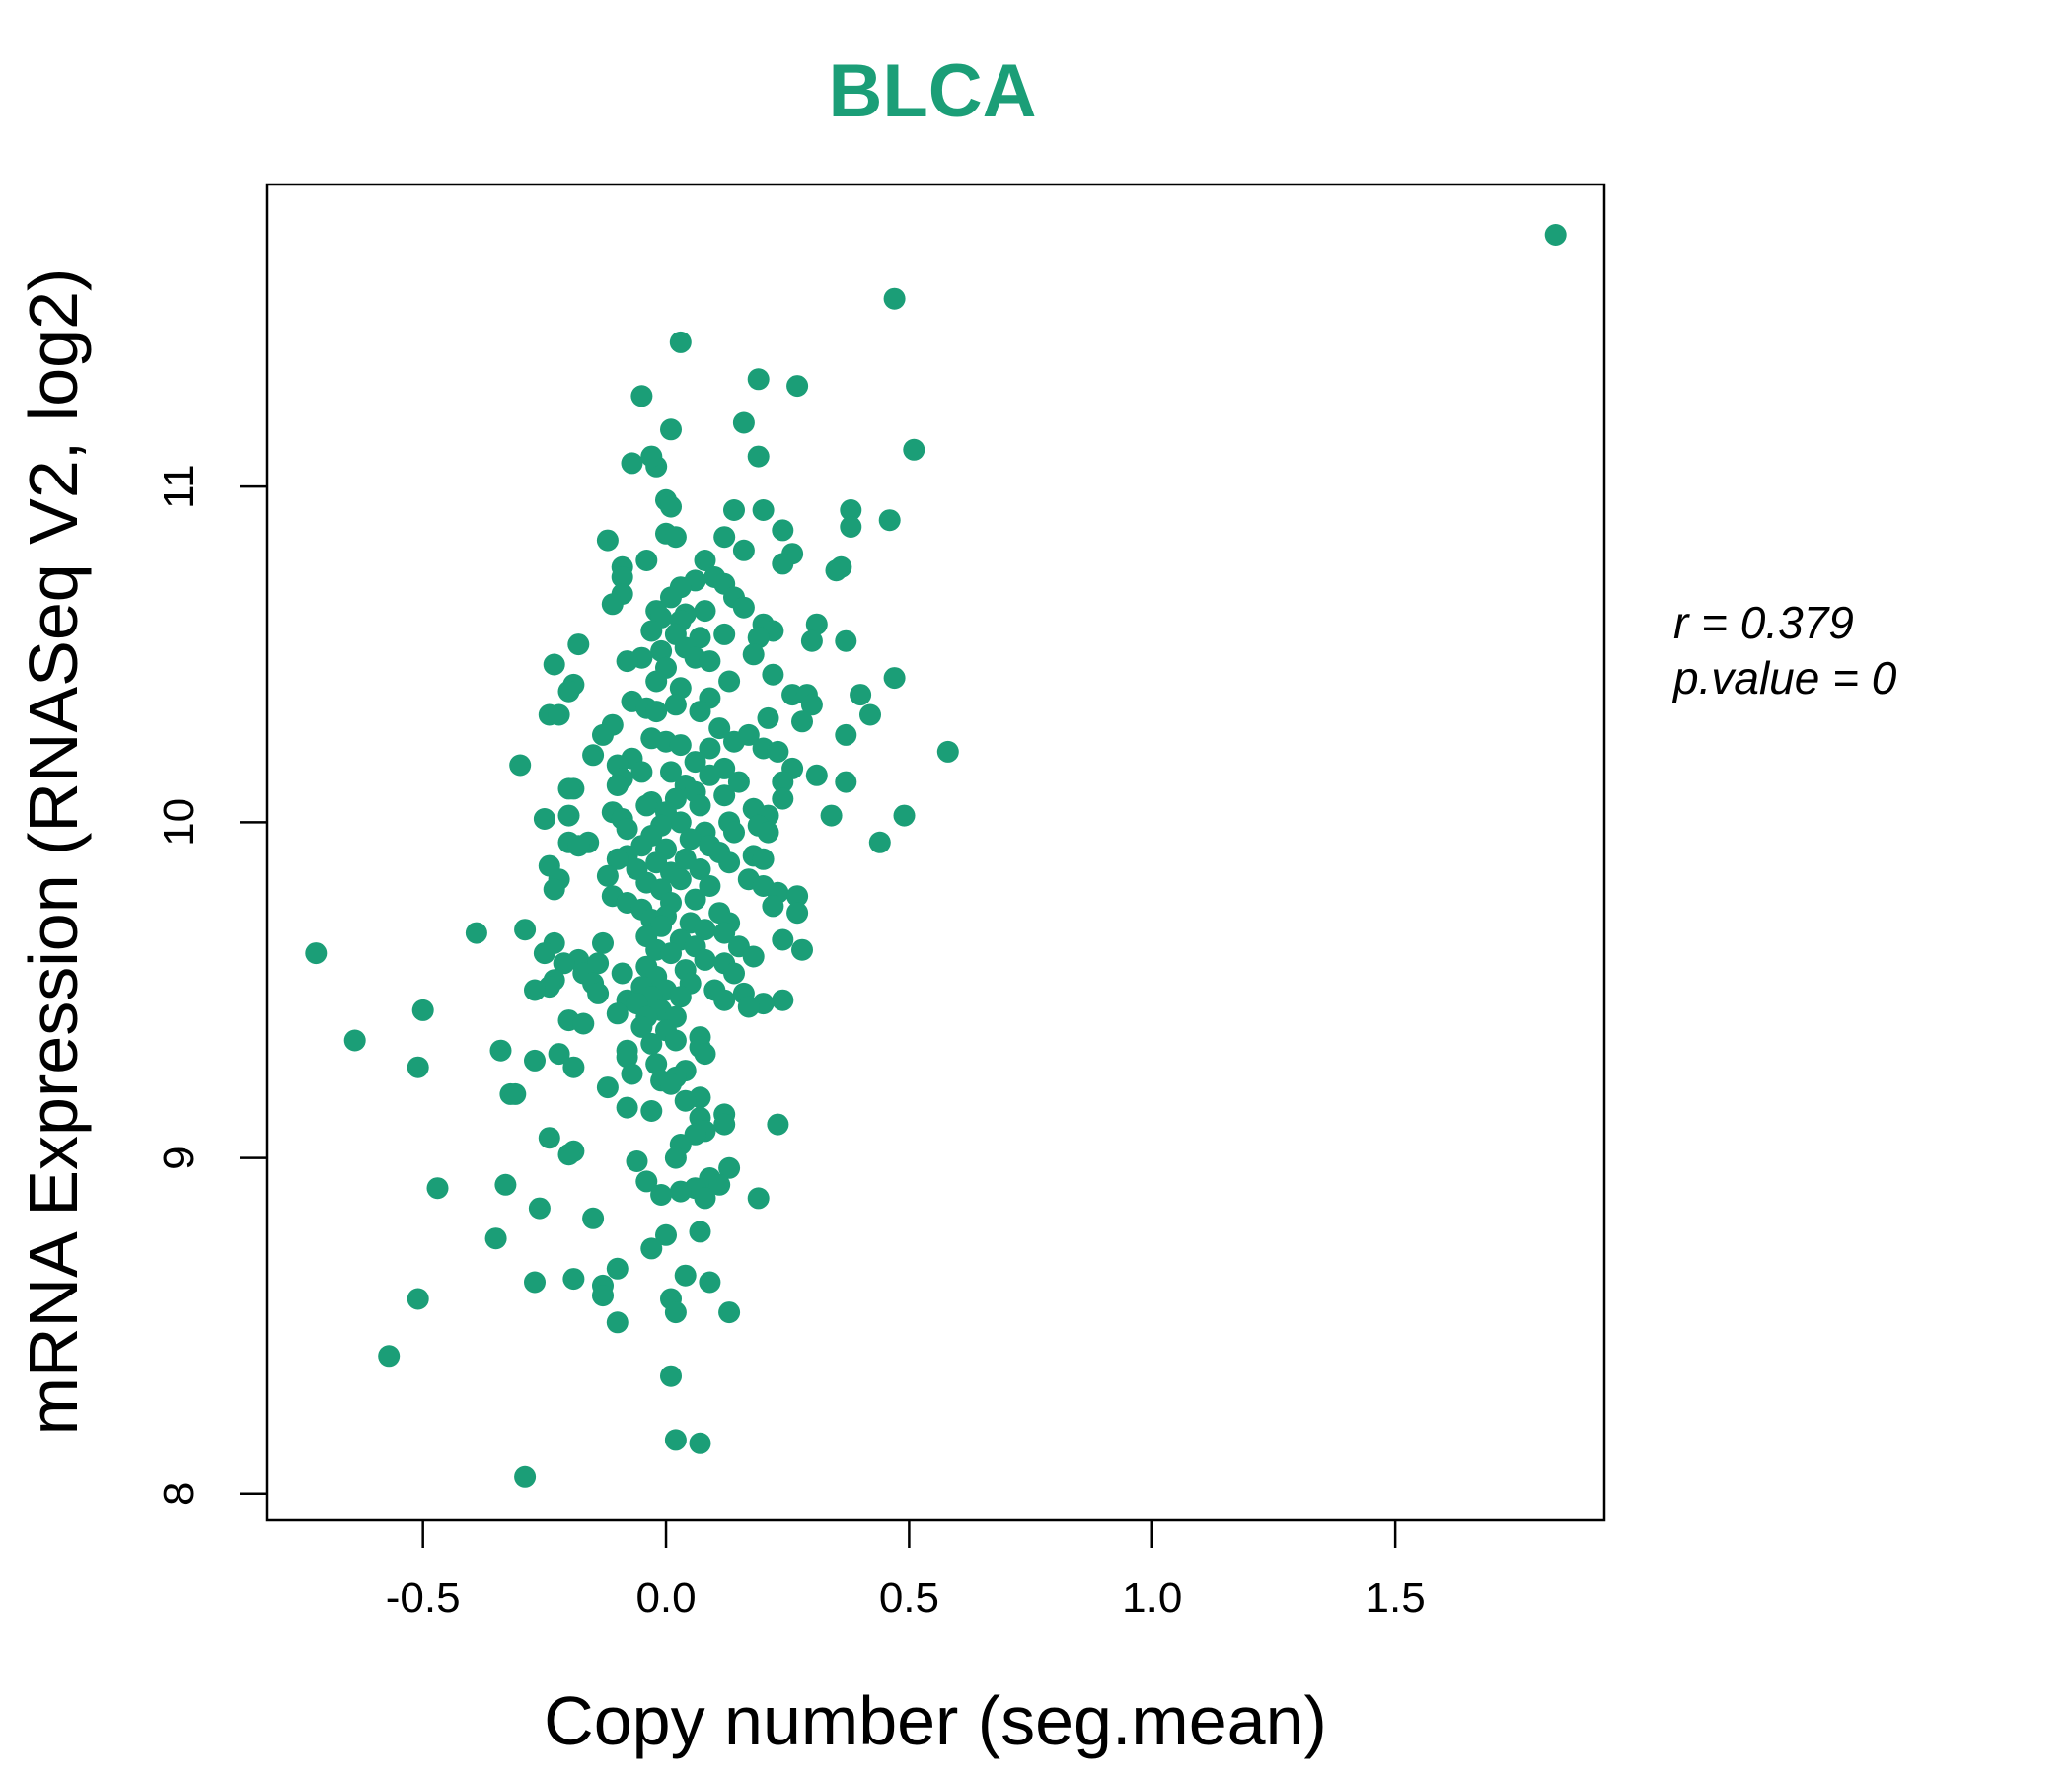 Image resolution: width=2072 pixels, height=1776 pixels. Describe the element at coordinates (906, 1571) in the screenshot. I see `x-axis: -0.5 0.0 0.5 1.0 1.5` at that location.